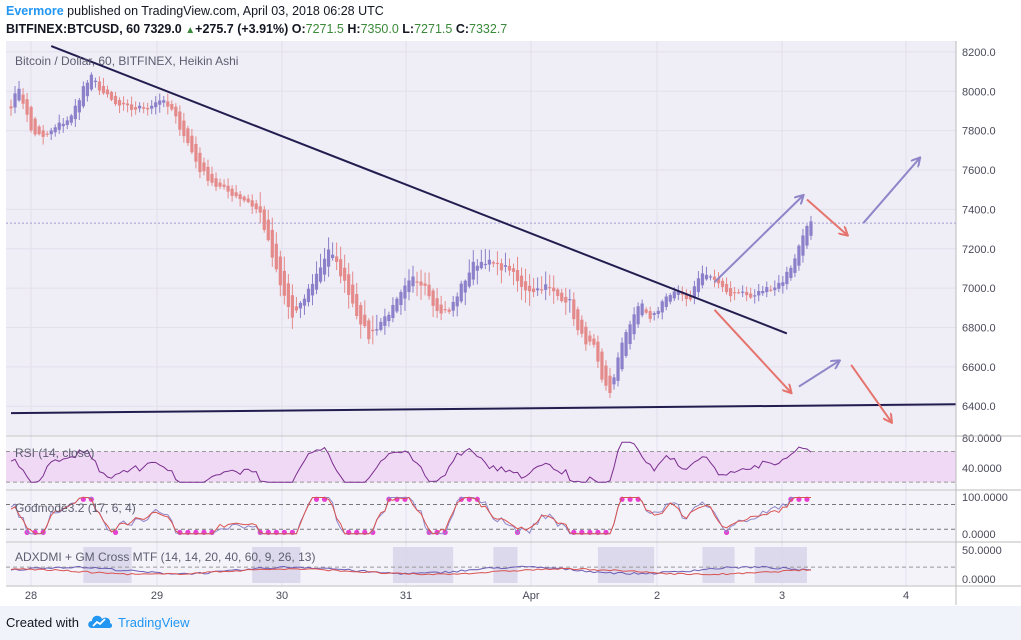 Image resolution: width=1021 pixels, height=640 pixels. I want to click on godmode-label: Godmode3.2 (17, 6, 4), so click(75, 508).